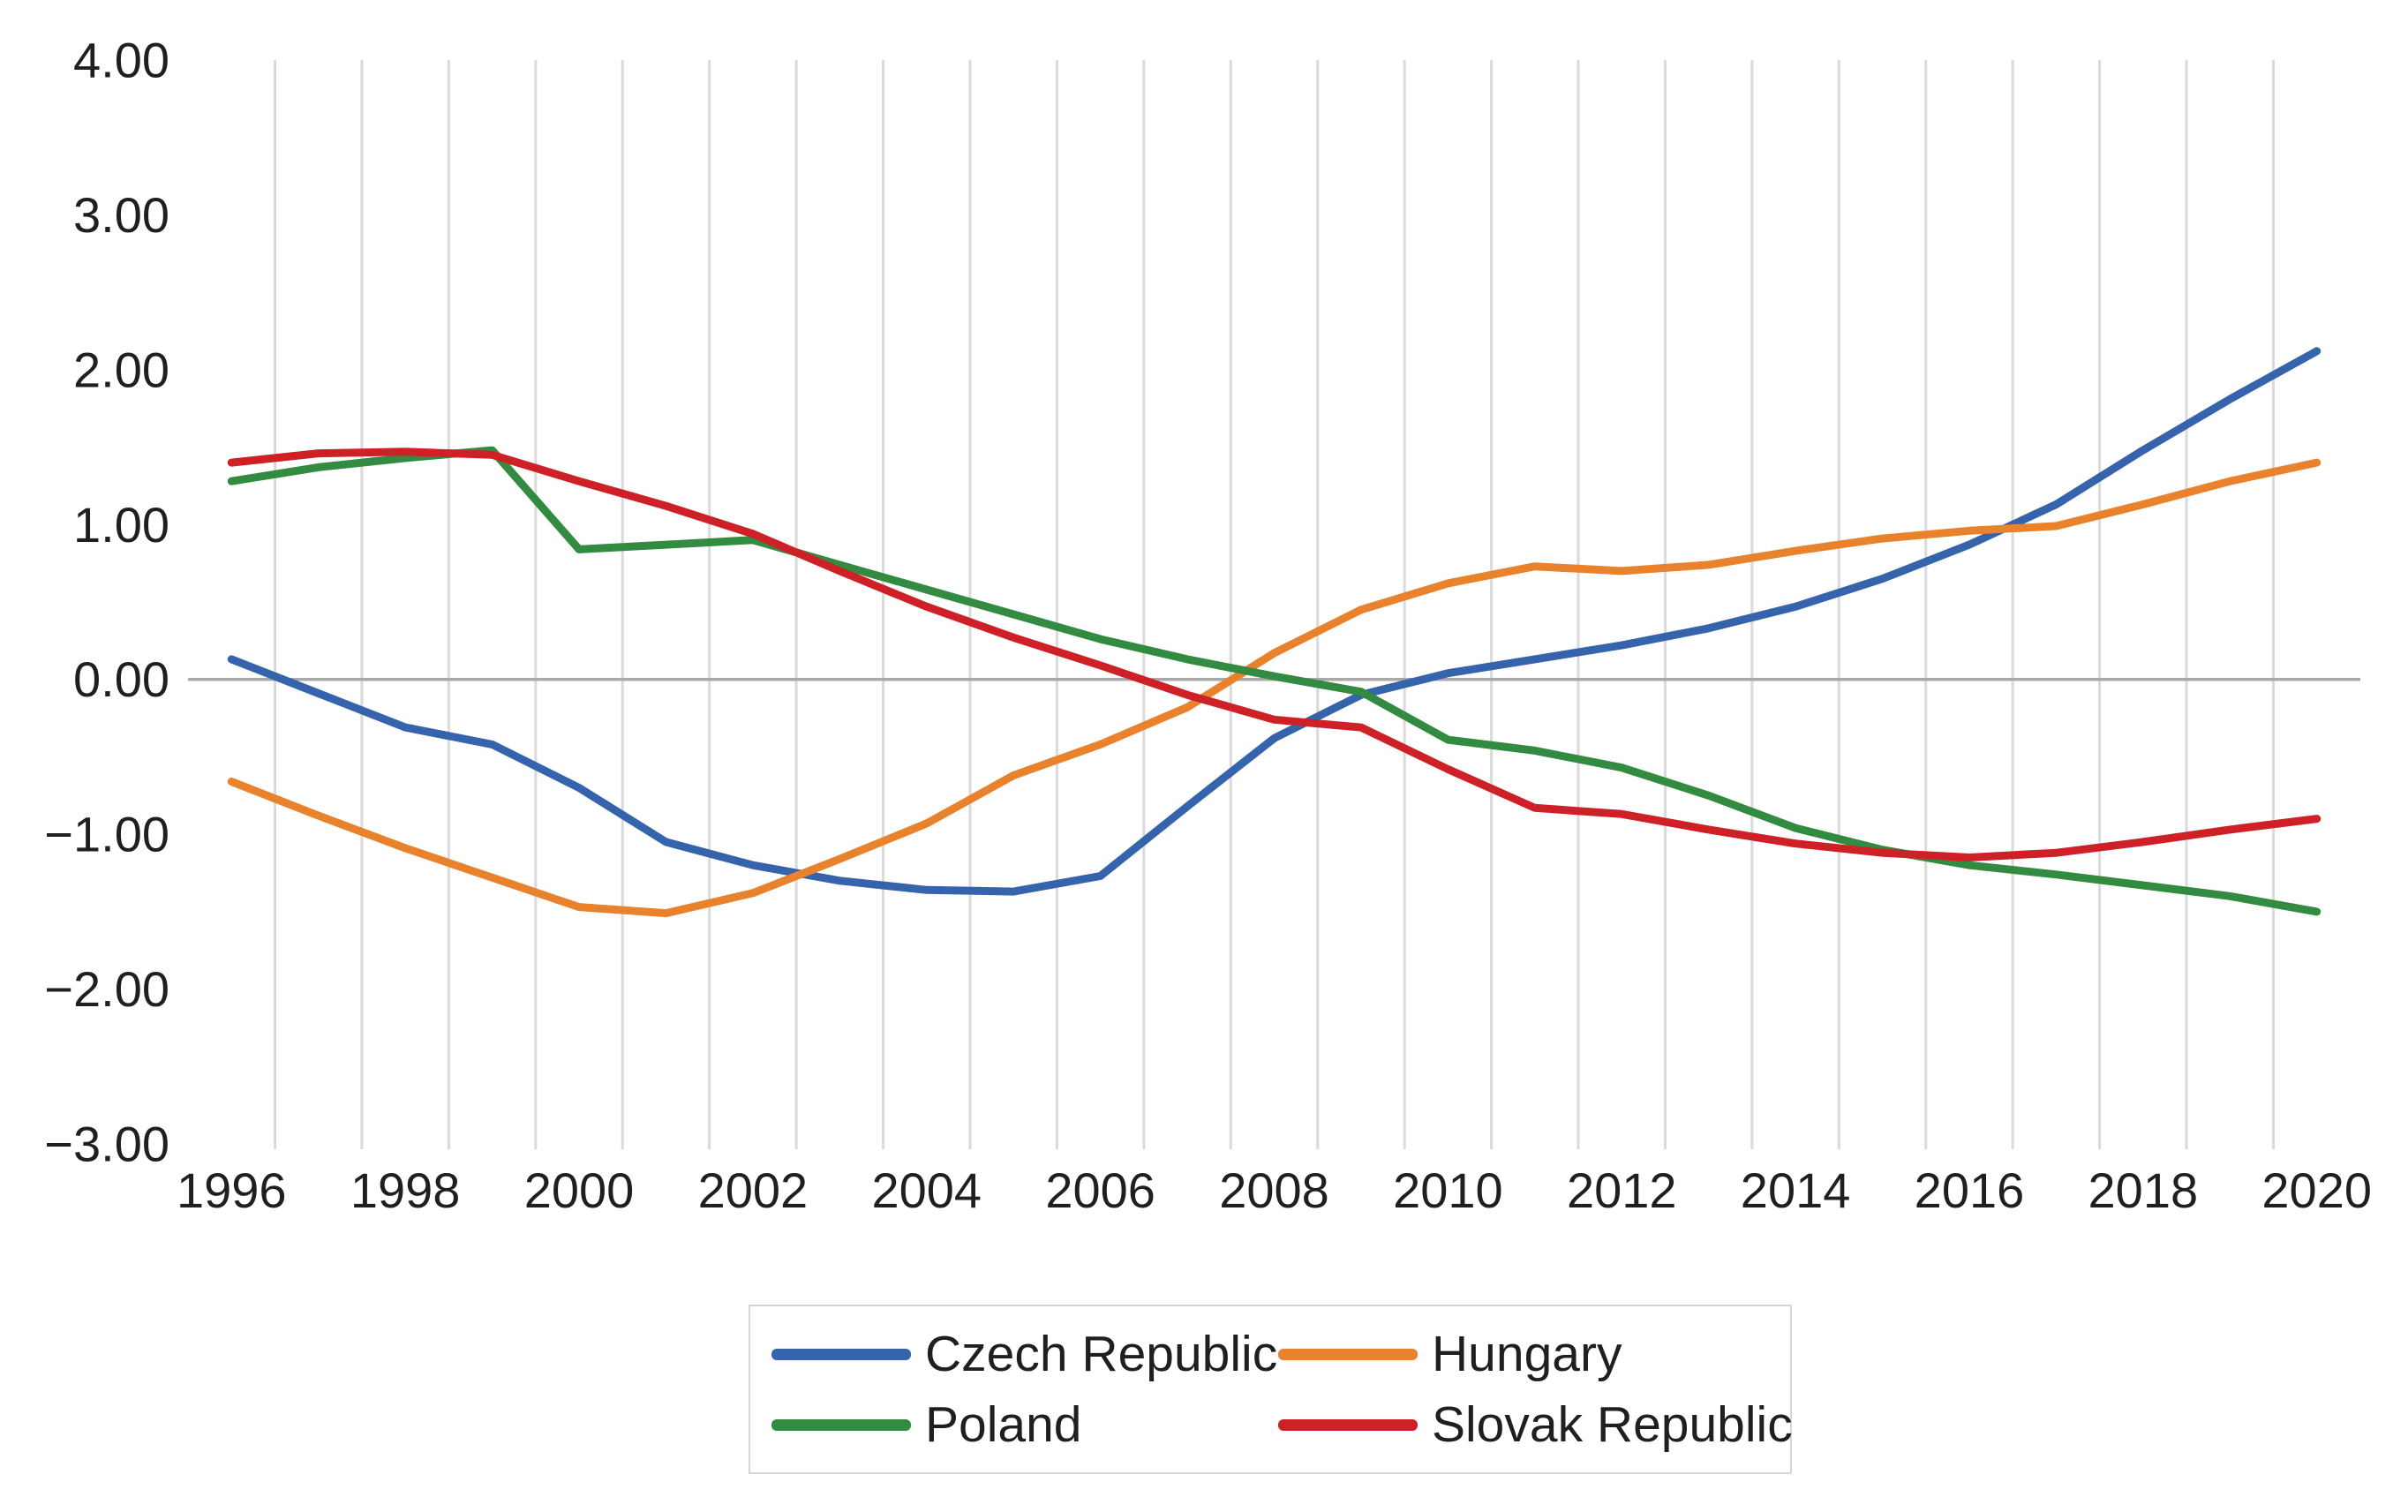  I want to click on x-tick-label: 2010, so click(1448, 1190).